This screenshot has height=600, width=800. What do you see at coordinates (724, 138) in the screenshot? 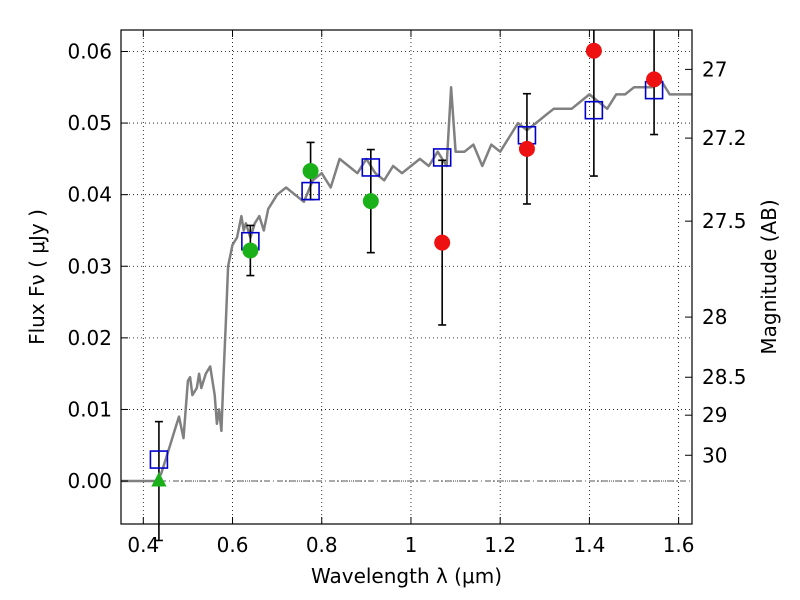
I see `y2-tick-label: 27.2` at bounding box center [724, 138].